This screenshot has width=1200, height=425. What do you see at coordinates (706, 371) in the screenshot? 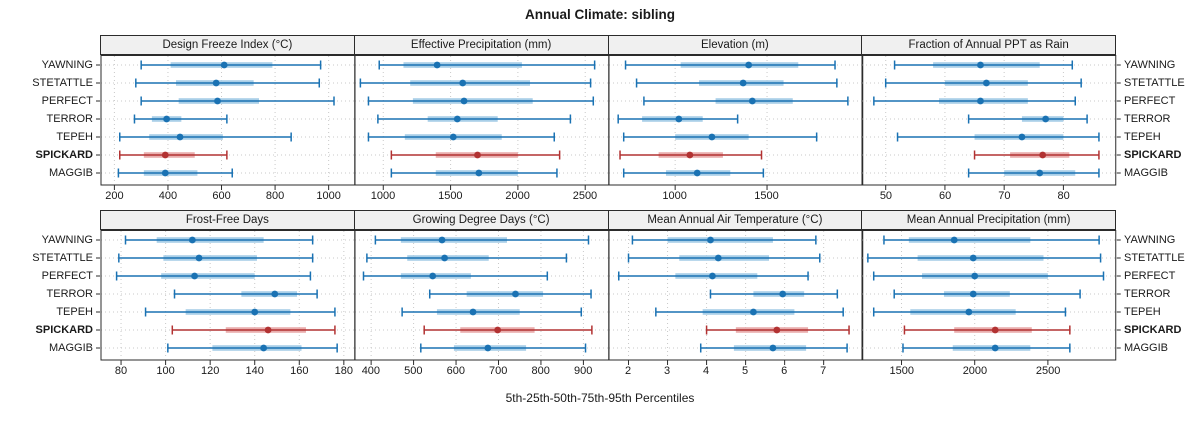
I see `tick-label: 4` at bounding box center [706, 371].